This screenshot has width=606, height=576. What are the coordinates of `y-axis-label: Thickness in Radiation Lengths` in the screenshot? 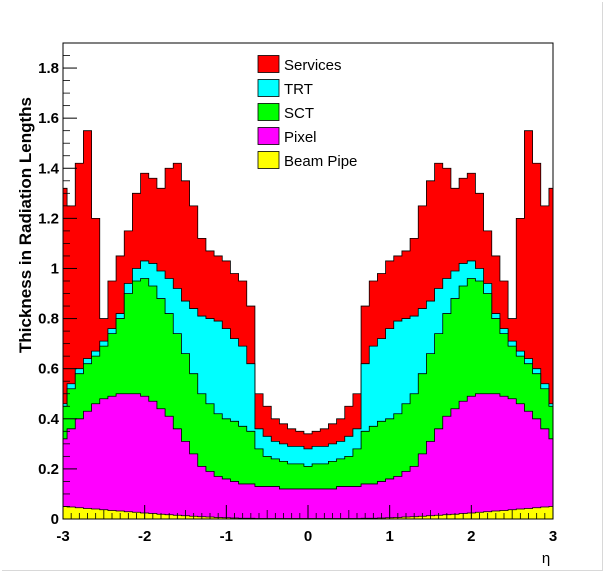 It's located at (25, 225).